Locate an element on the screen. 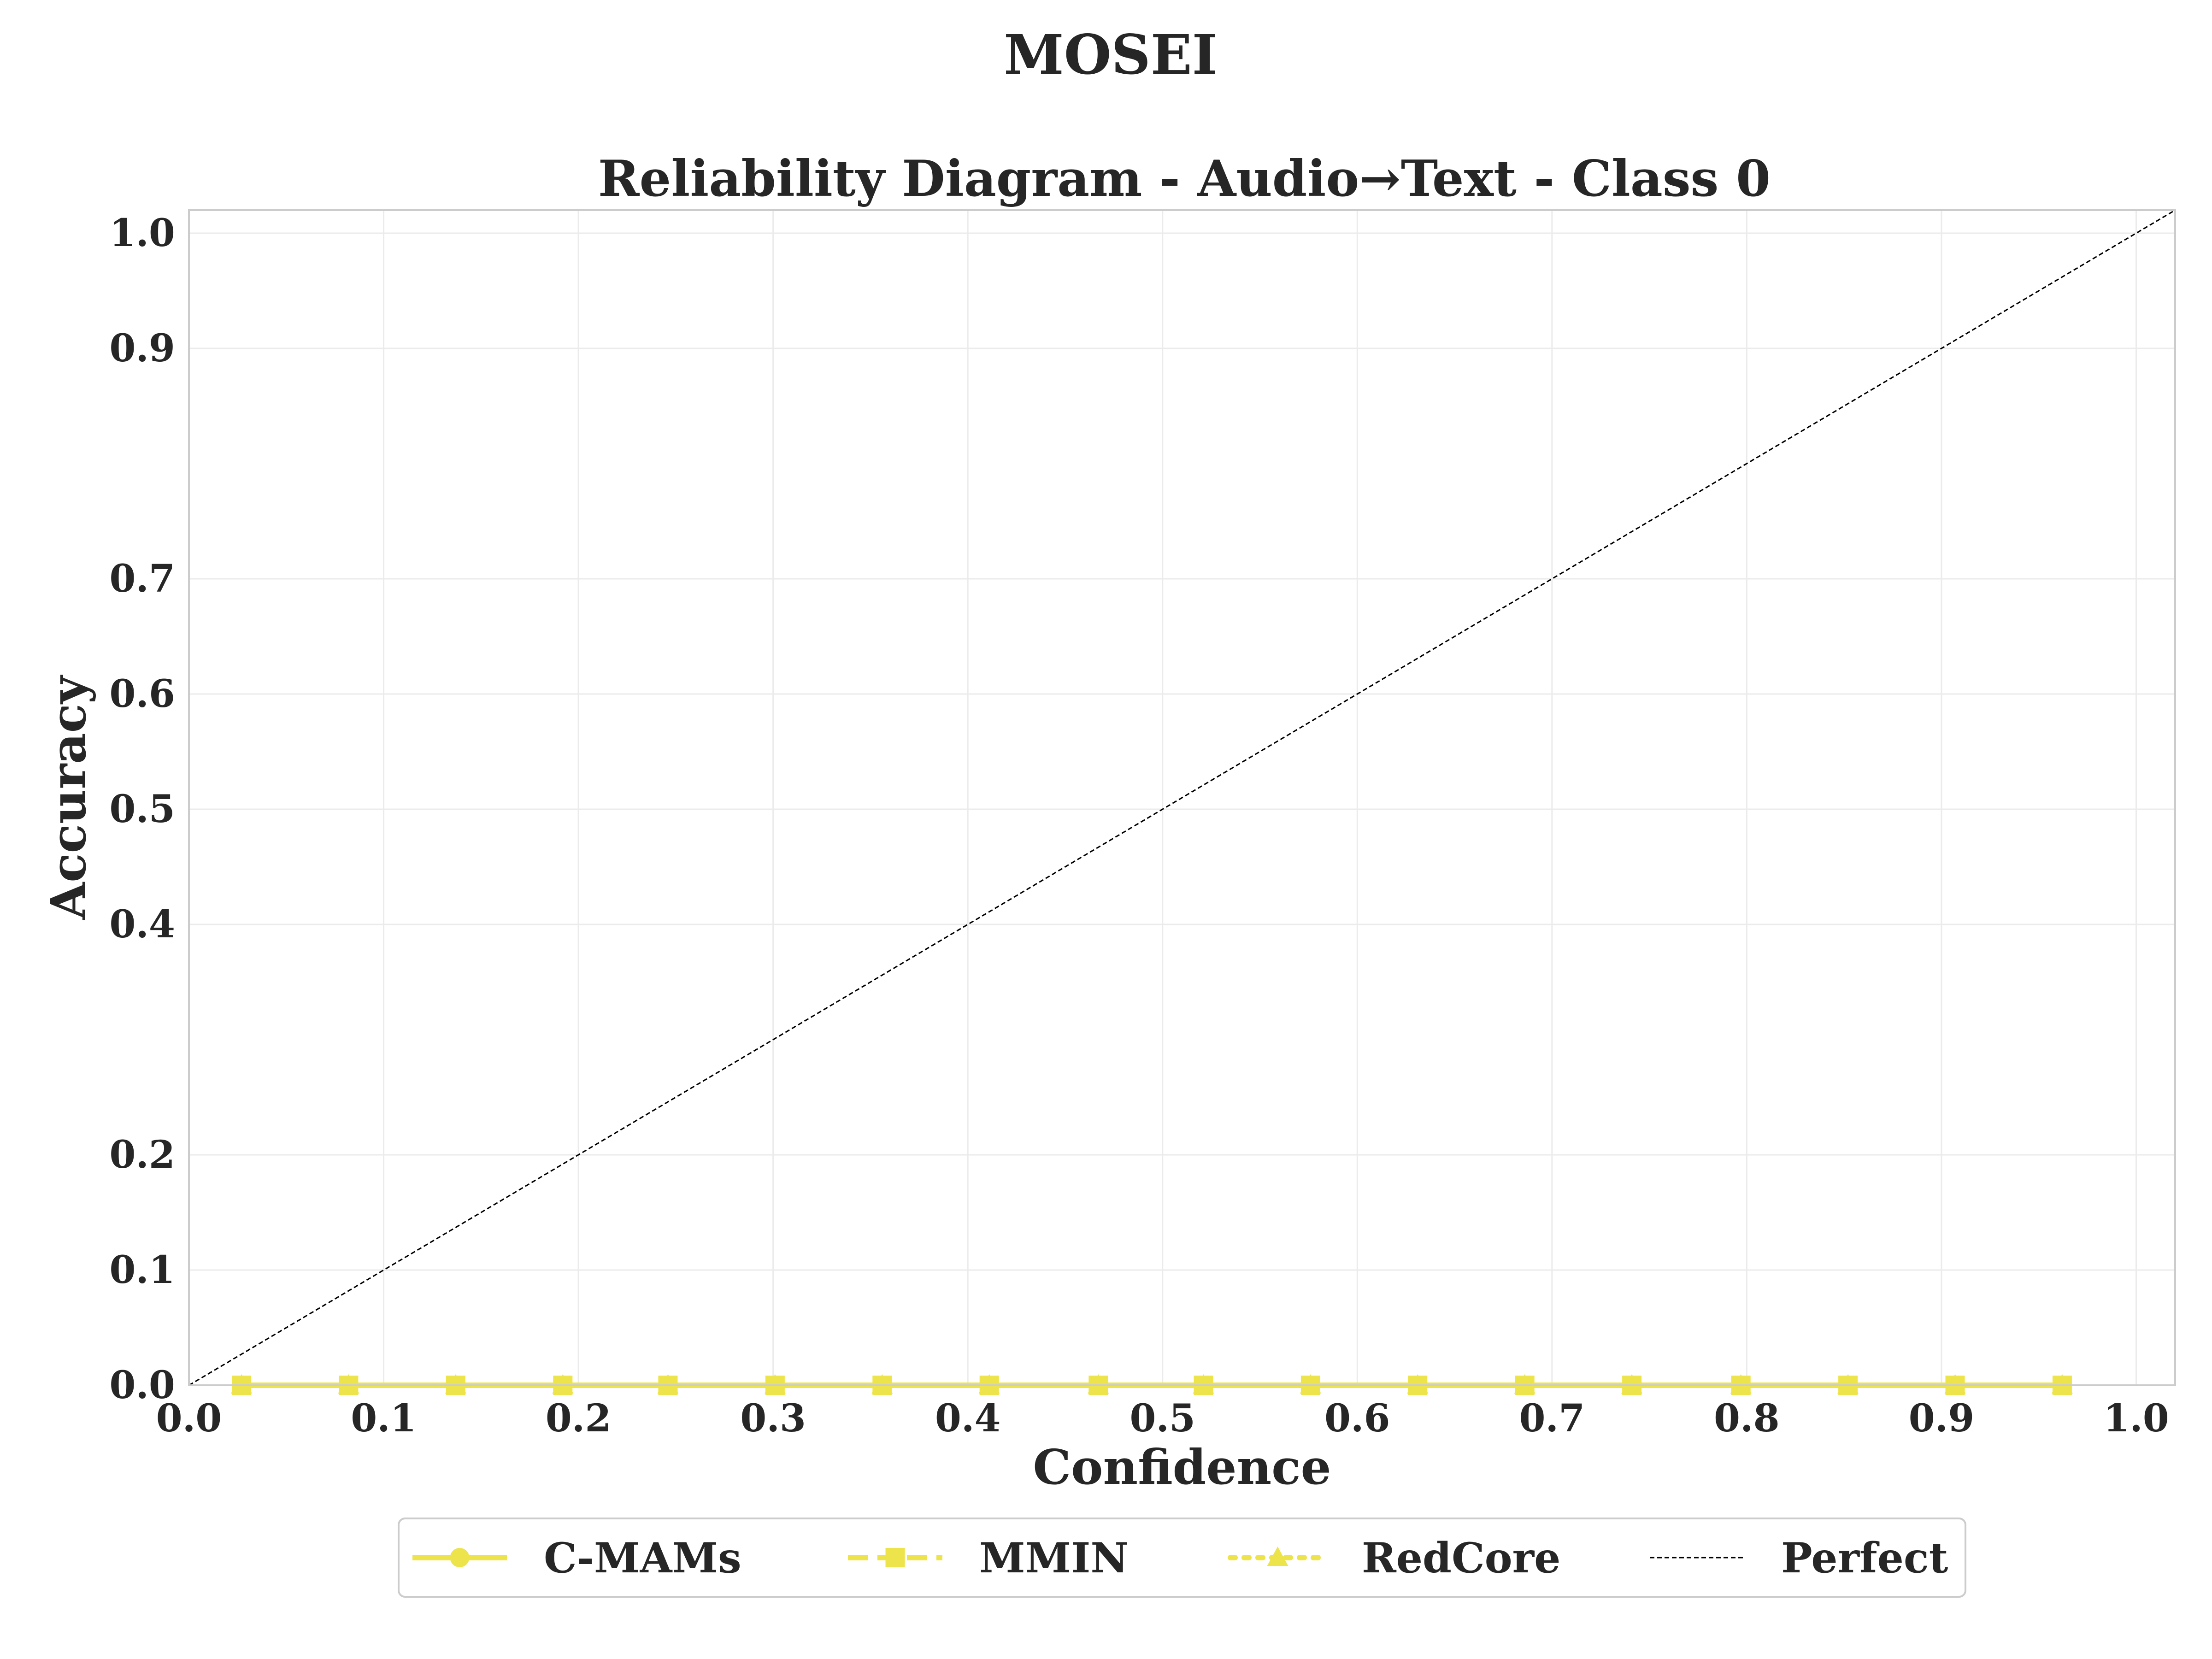  legend-item: MMIN is located at coordinates (988, 1558).